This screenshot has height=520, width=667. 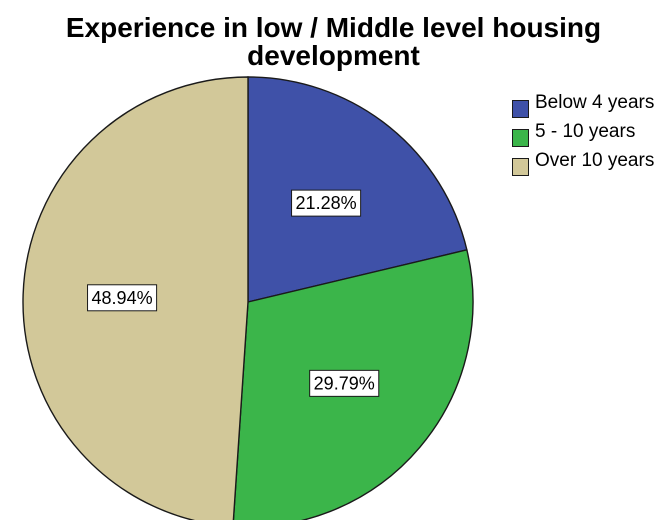 I want to click on data-label-below-4-years: 21.28%, so click(x=326, y=203).